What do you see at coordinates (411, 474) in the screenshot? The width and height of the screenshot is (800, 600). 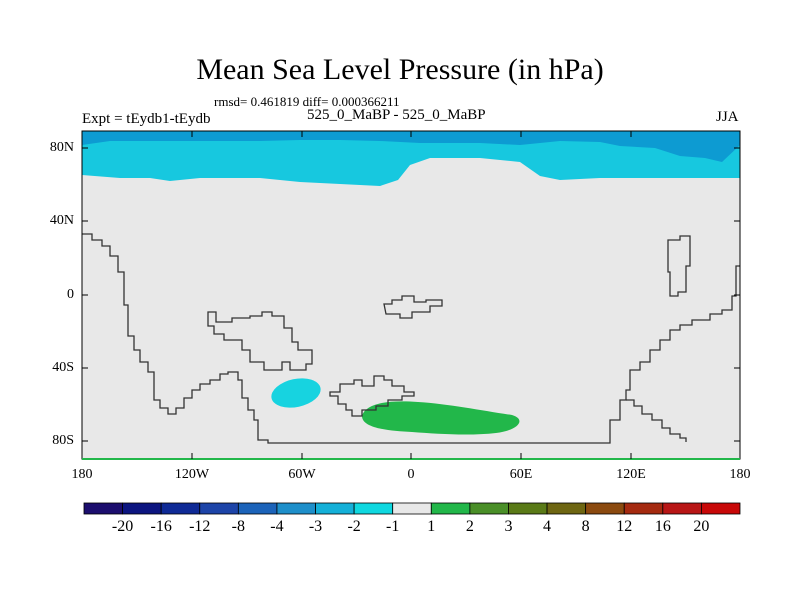 I see `lon-tick-0: 0` at bounding box center [411, 474].